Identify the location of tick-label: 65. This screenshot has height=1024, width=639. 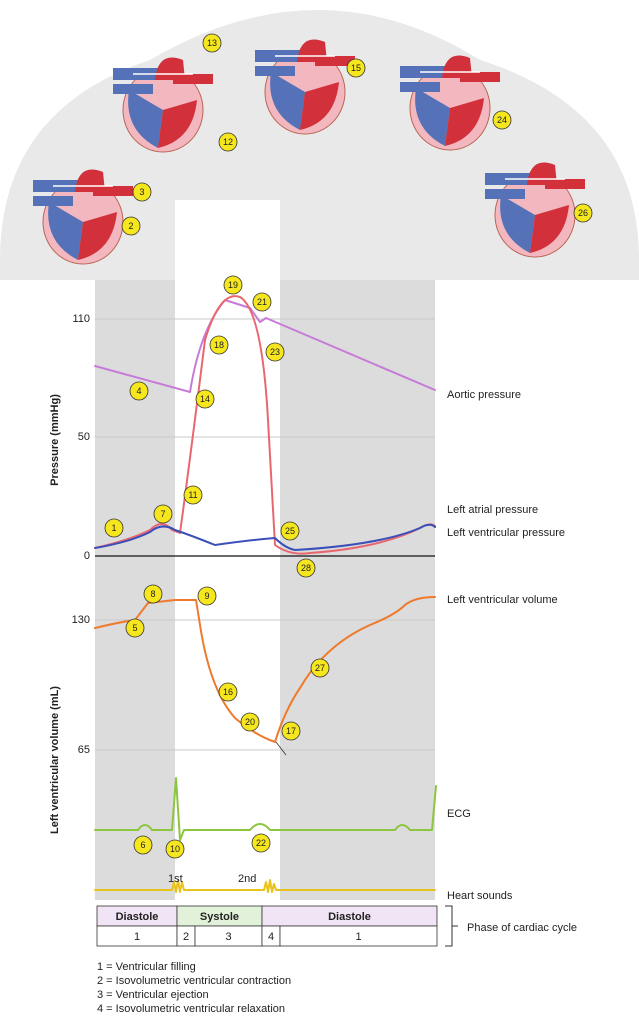
(84, 750).